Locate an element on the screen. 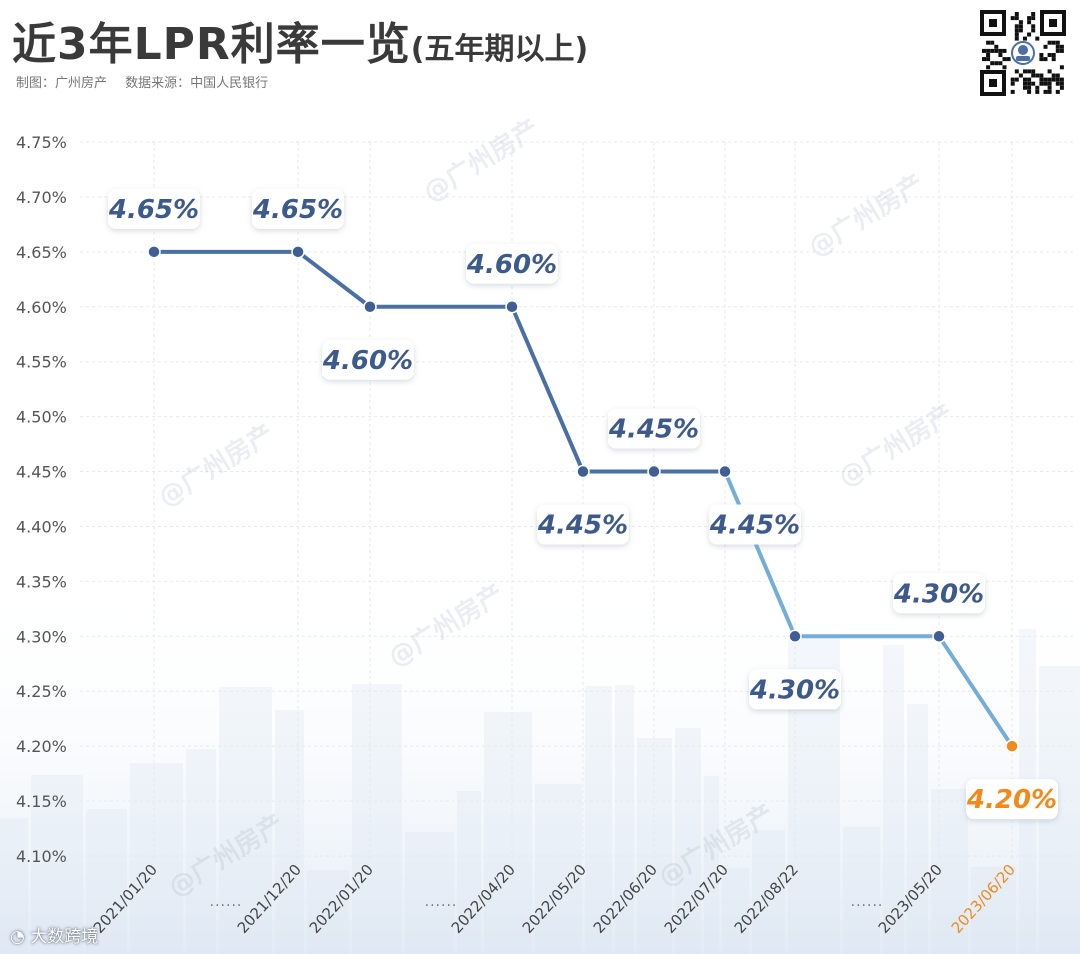  subtitle: 制图：广州房产 数据来源：中国人民银行 is located at coordinates (142, 81).